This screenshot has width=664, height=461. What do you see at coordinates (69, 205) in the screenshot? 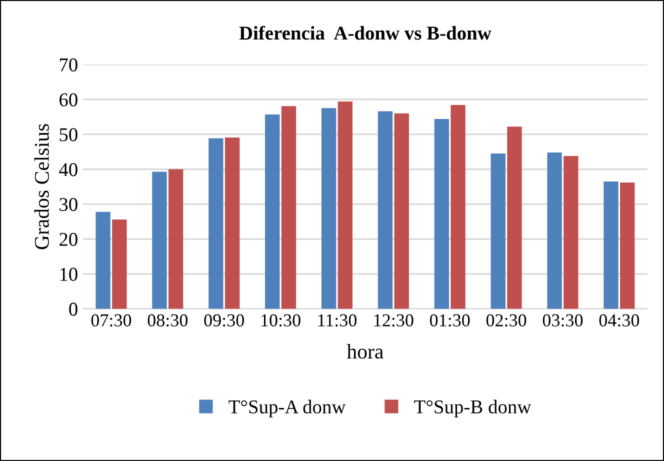
I see `y-tick-label: 30` at bounding box center [69, 205].